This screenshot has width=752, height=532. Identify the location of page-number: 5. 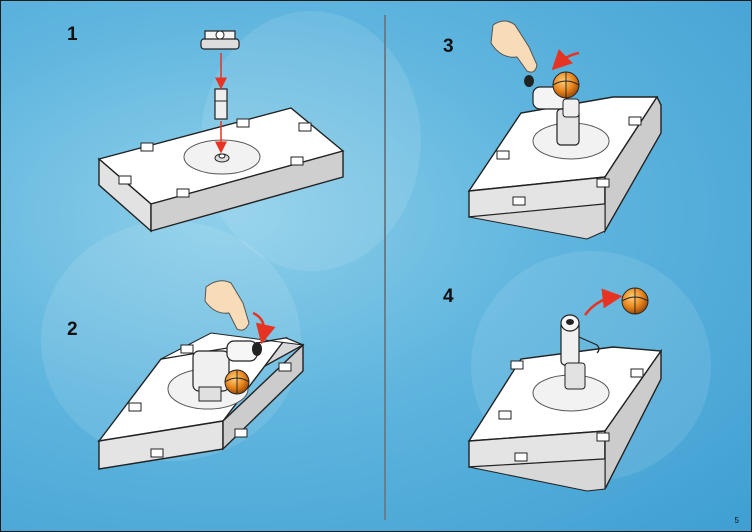
(737, 520).